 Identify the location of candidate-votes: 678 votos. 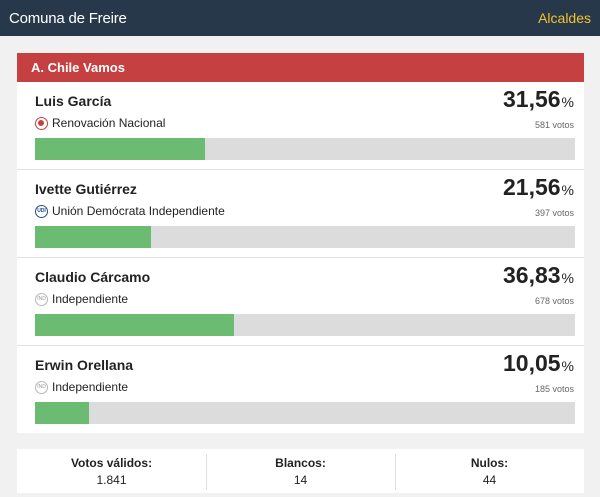
(554, 301).